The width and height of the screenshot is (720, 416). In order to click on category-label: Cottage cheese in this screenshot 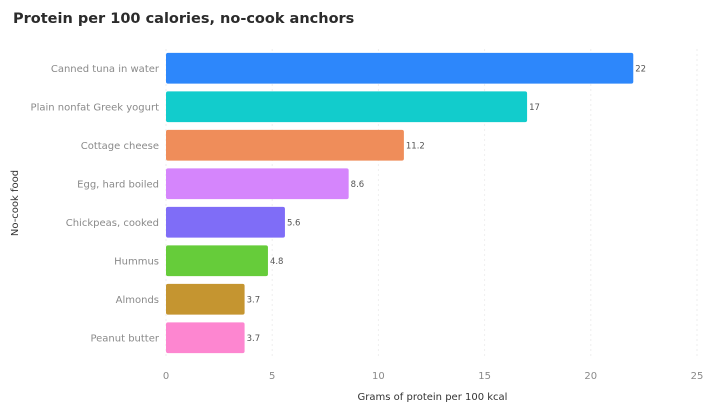, I will do `click(120, 146)`.